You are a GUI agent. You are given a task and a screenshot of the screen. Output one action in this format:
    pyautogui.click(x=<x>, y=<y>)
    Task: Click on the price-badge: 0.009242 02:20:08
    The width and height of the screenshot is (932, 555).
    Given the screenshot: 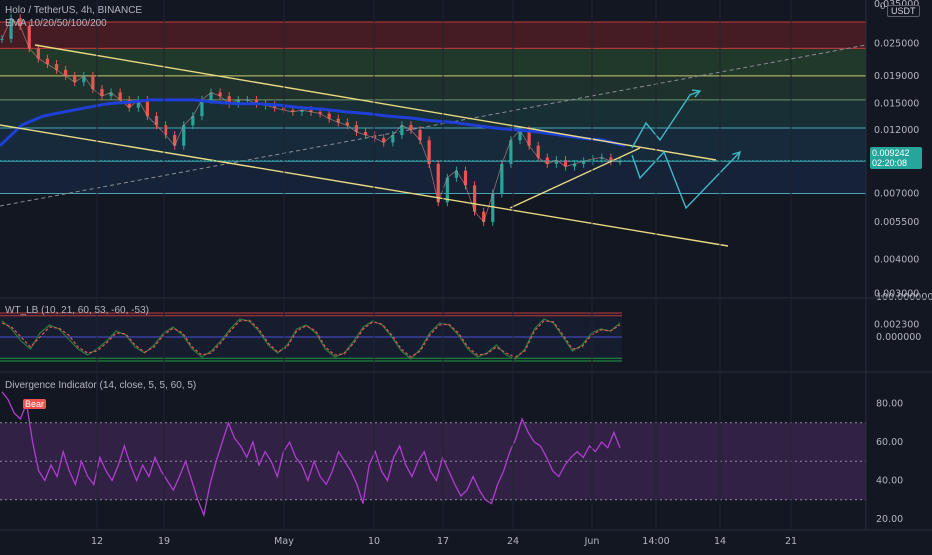 What is the action you would take?
    pyautogui.click(x=896, y=158)
    